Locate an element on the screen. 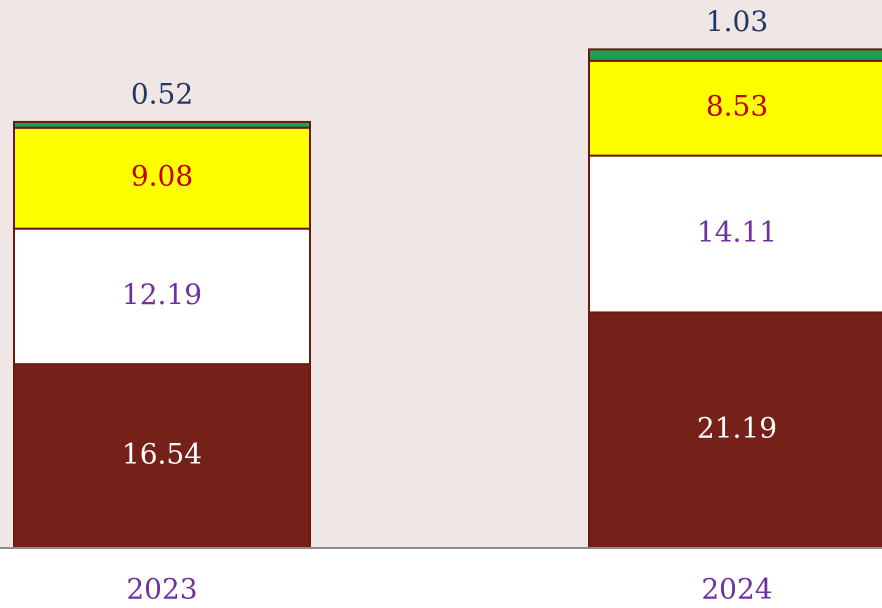 This screenshot has height=608, width=882. x-tick-label: 2024 is located at coordinates (736, 589).